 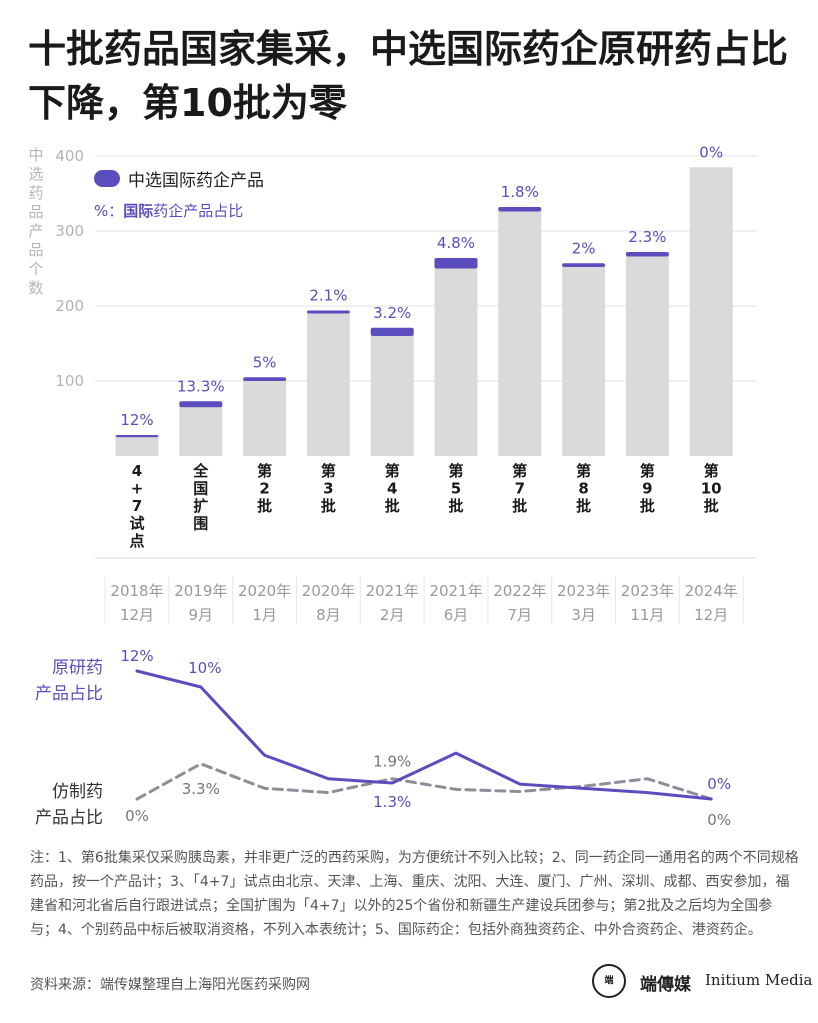 I want to click on bar-pct-label: 3.2%, so click(x=392, y=313).